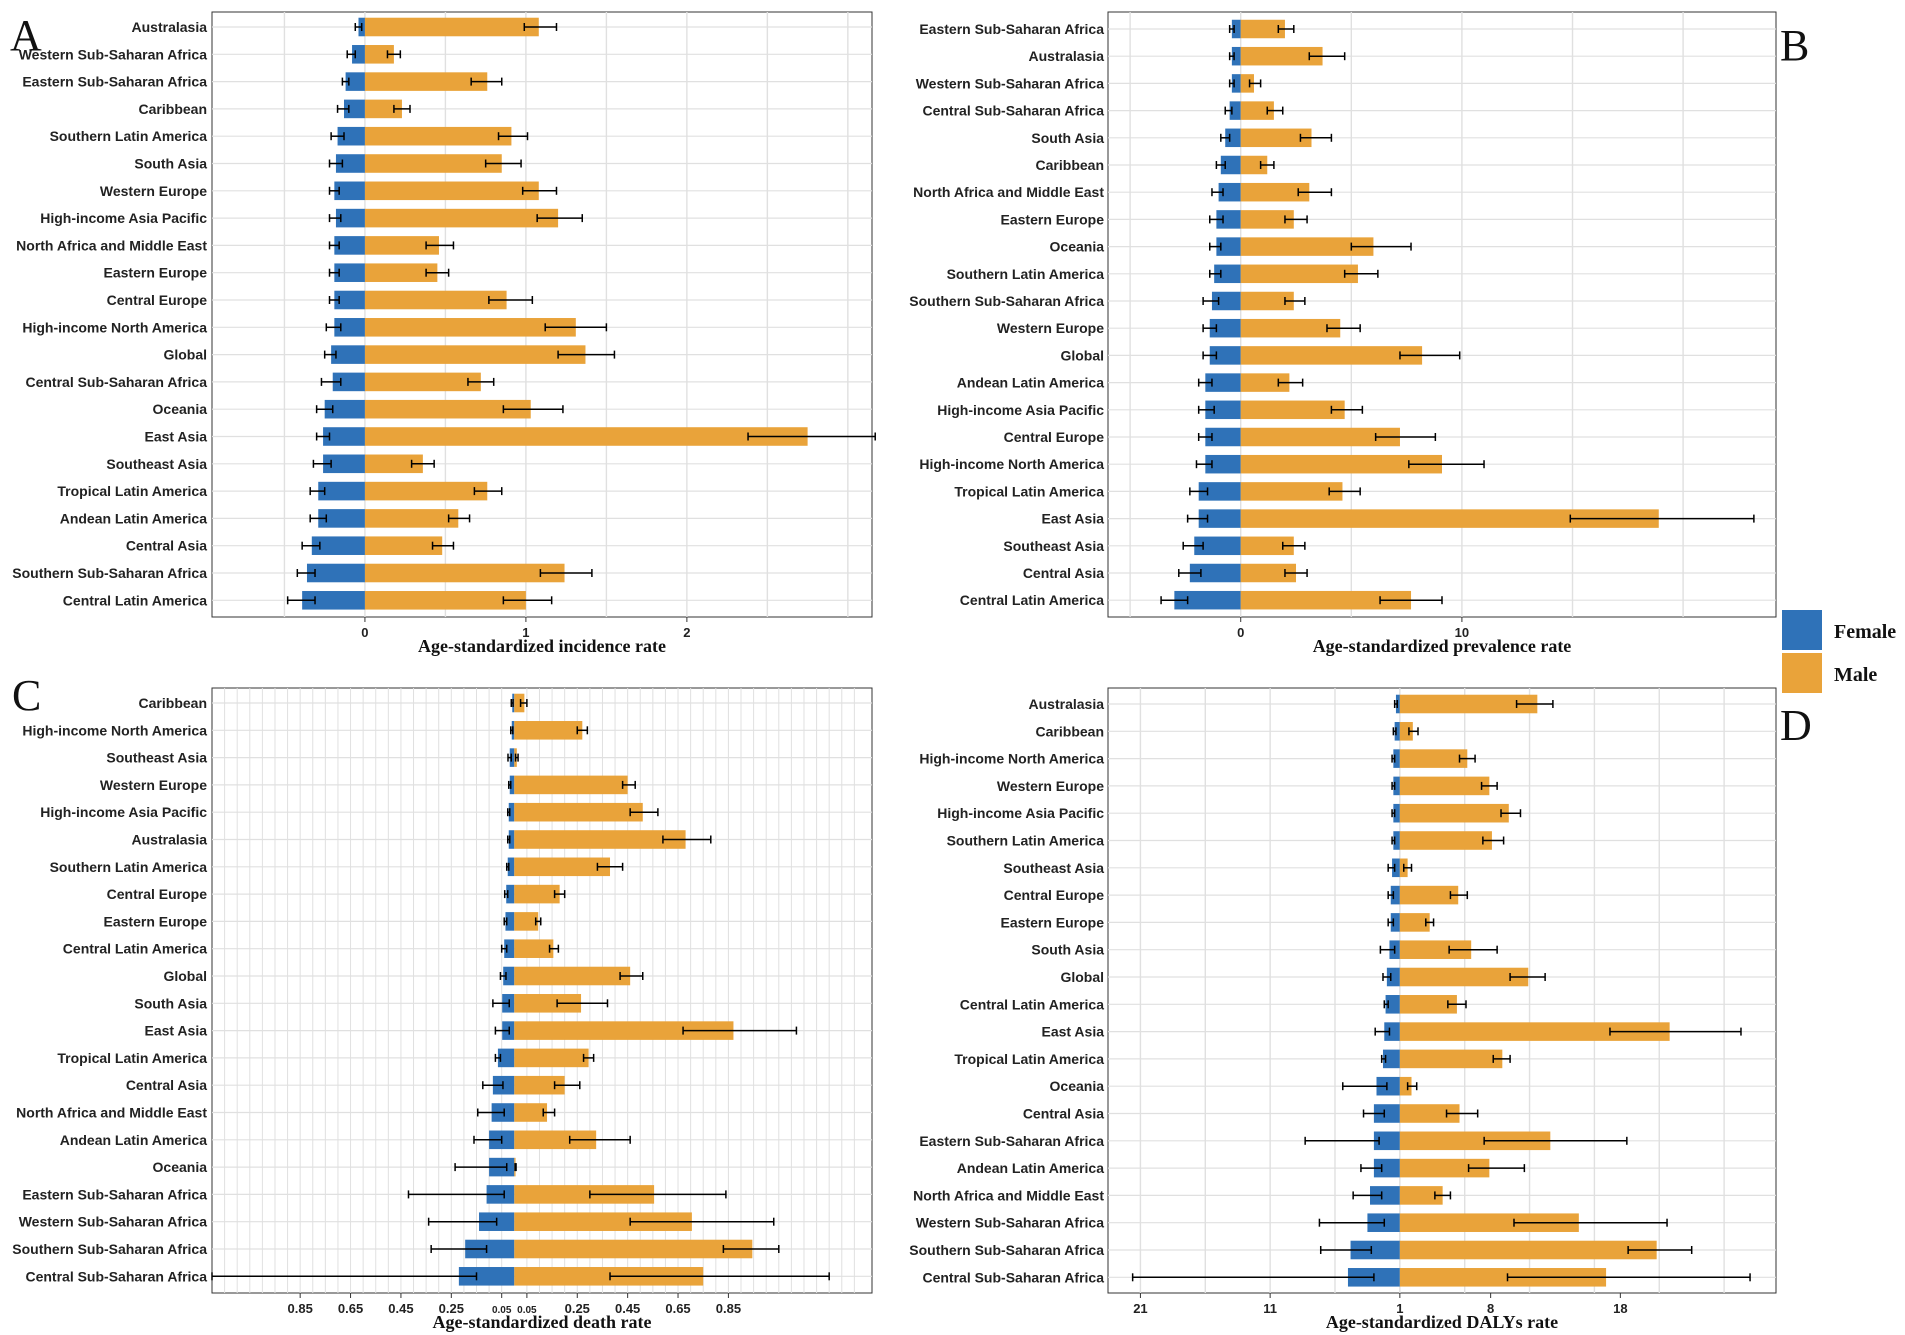 The height and width of the screenshot is (1335, 1905). I want to click on x-tick-label: 0.25, so click(577, 1308).